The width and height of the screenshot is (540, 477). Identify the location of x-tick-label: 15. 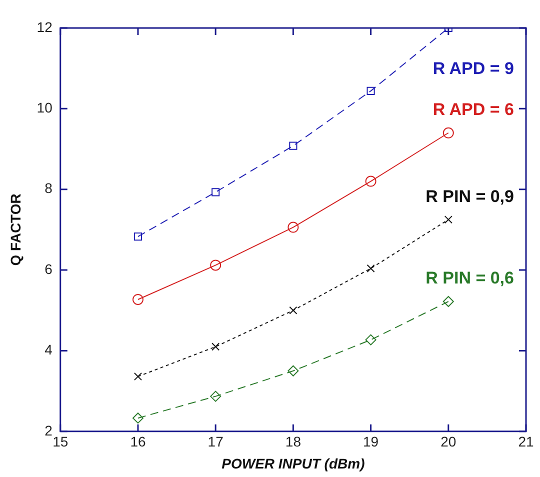
(60, 442).